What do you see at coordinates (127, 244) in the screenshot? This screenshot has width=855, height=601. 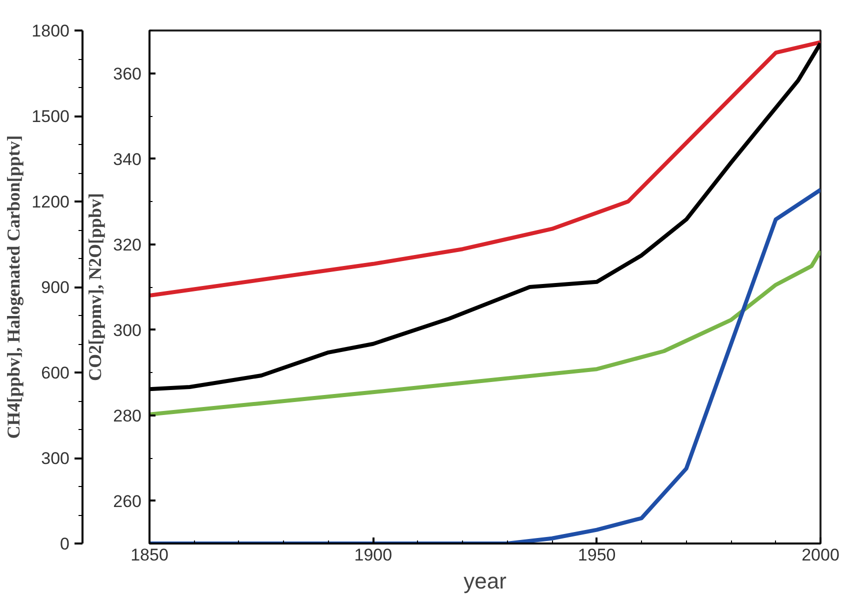 I see `y-tick-label: 320` at bounding box center [127, 244].